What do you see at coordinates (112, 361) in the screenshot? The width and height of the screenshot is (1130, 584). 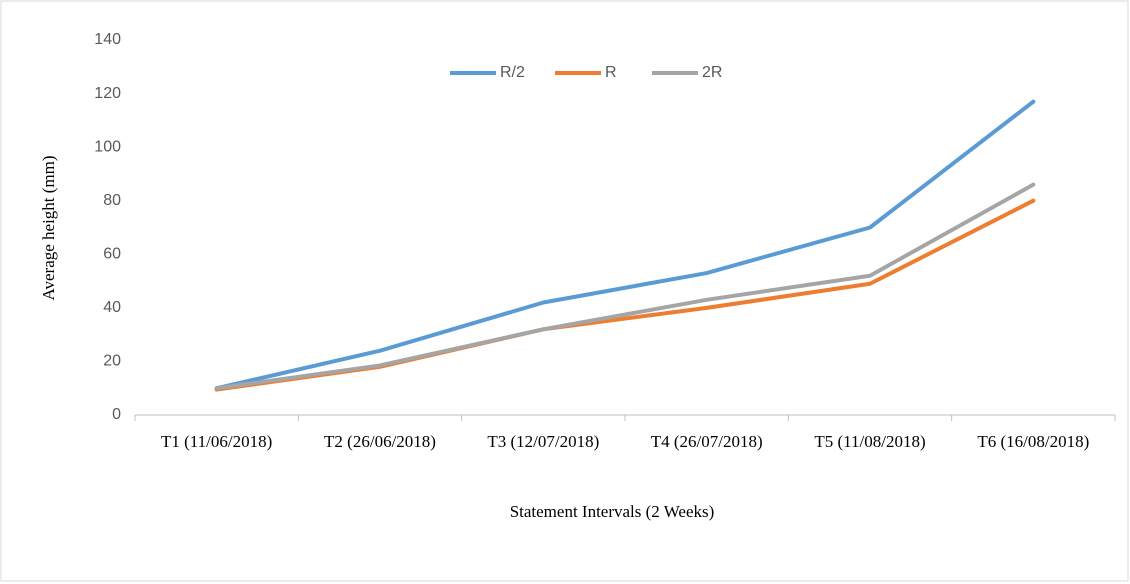 I see `y-tick-label: 20` at bounding box center [112, 361].